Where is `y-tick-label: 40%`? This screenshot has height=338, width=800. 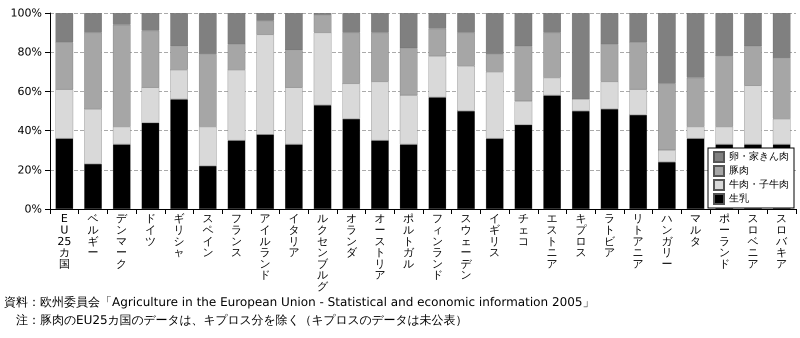
y-tick-label: 40% is located at coordinates (30, 131).